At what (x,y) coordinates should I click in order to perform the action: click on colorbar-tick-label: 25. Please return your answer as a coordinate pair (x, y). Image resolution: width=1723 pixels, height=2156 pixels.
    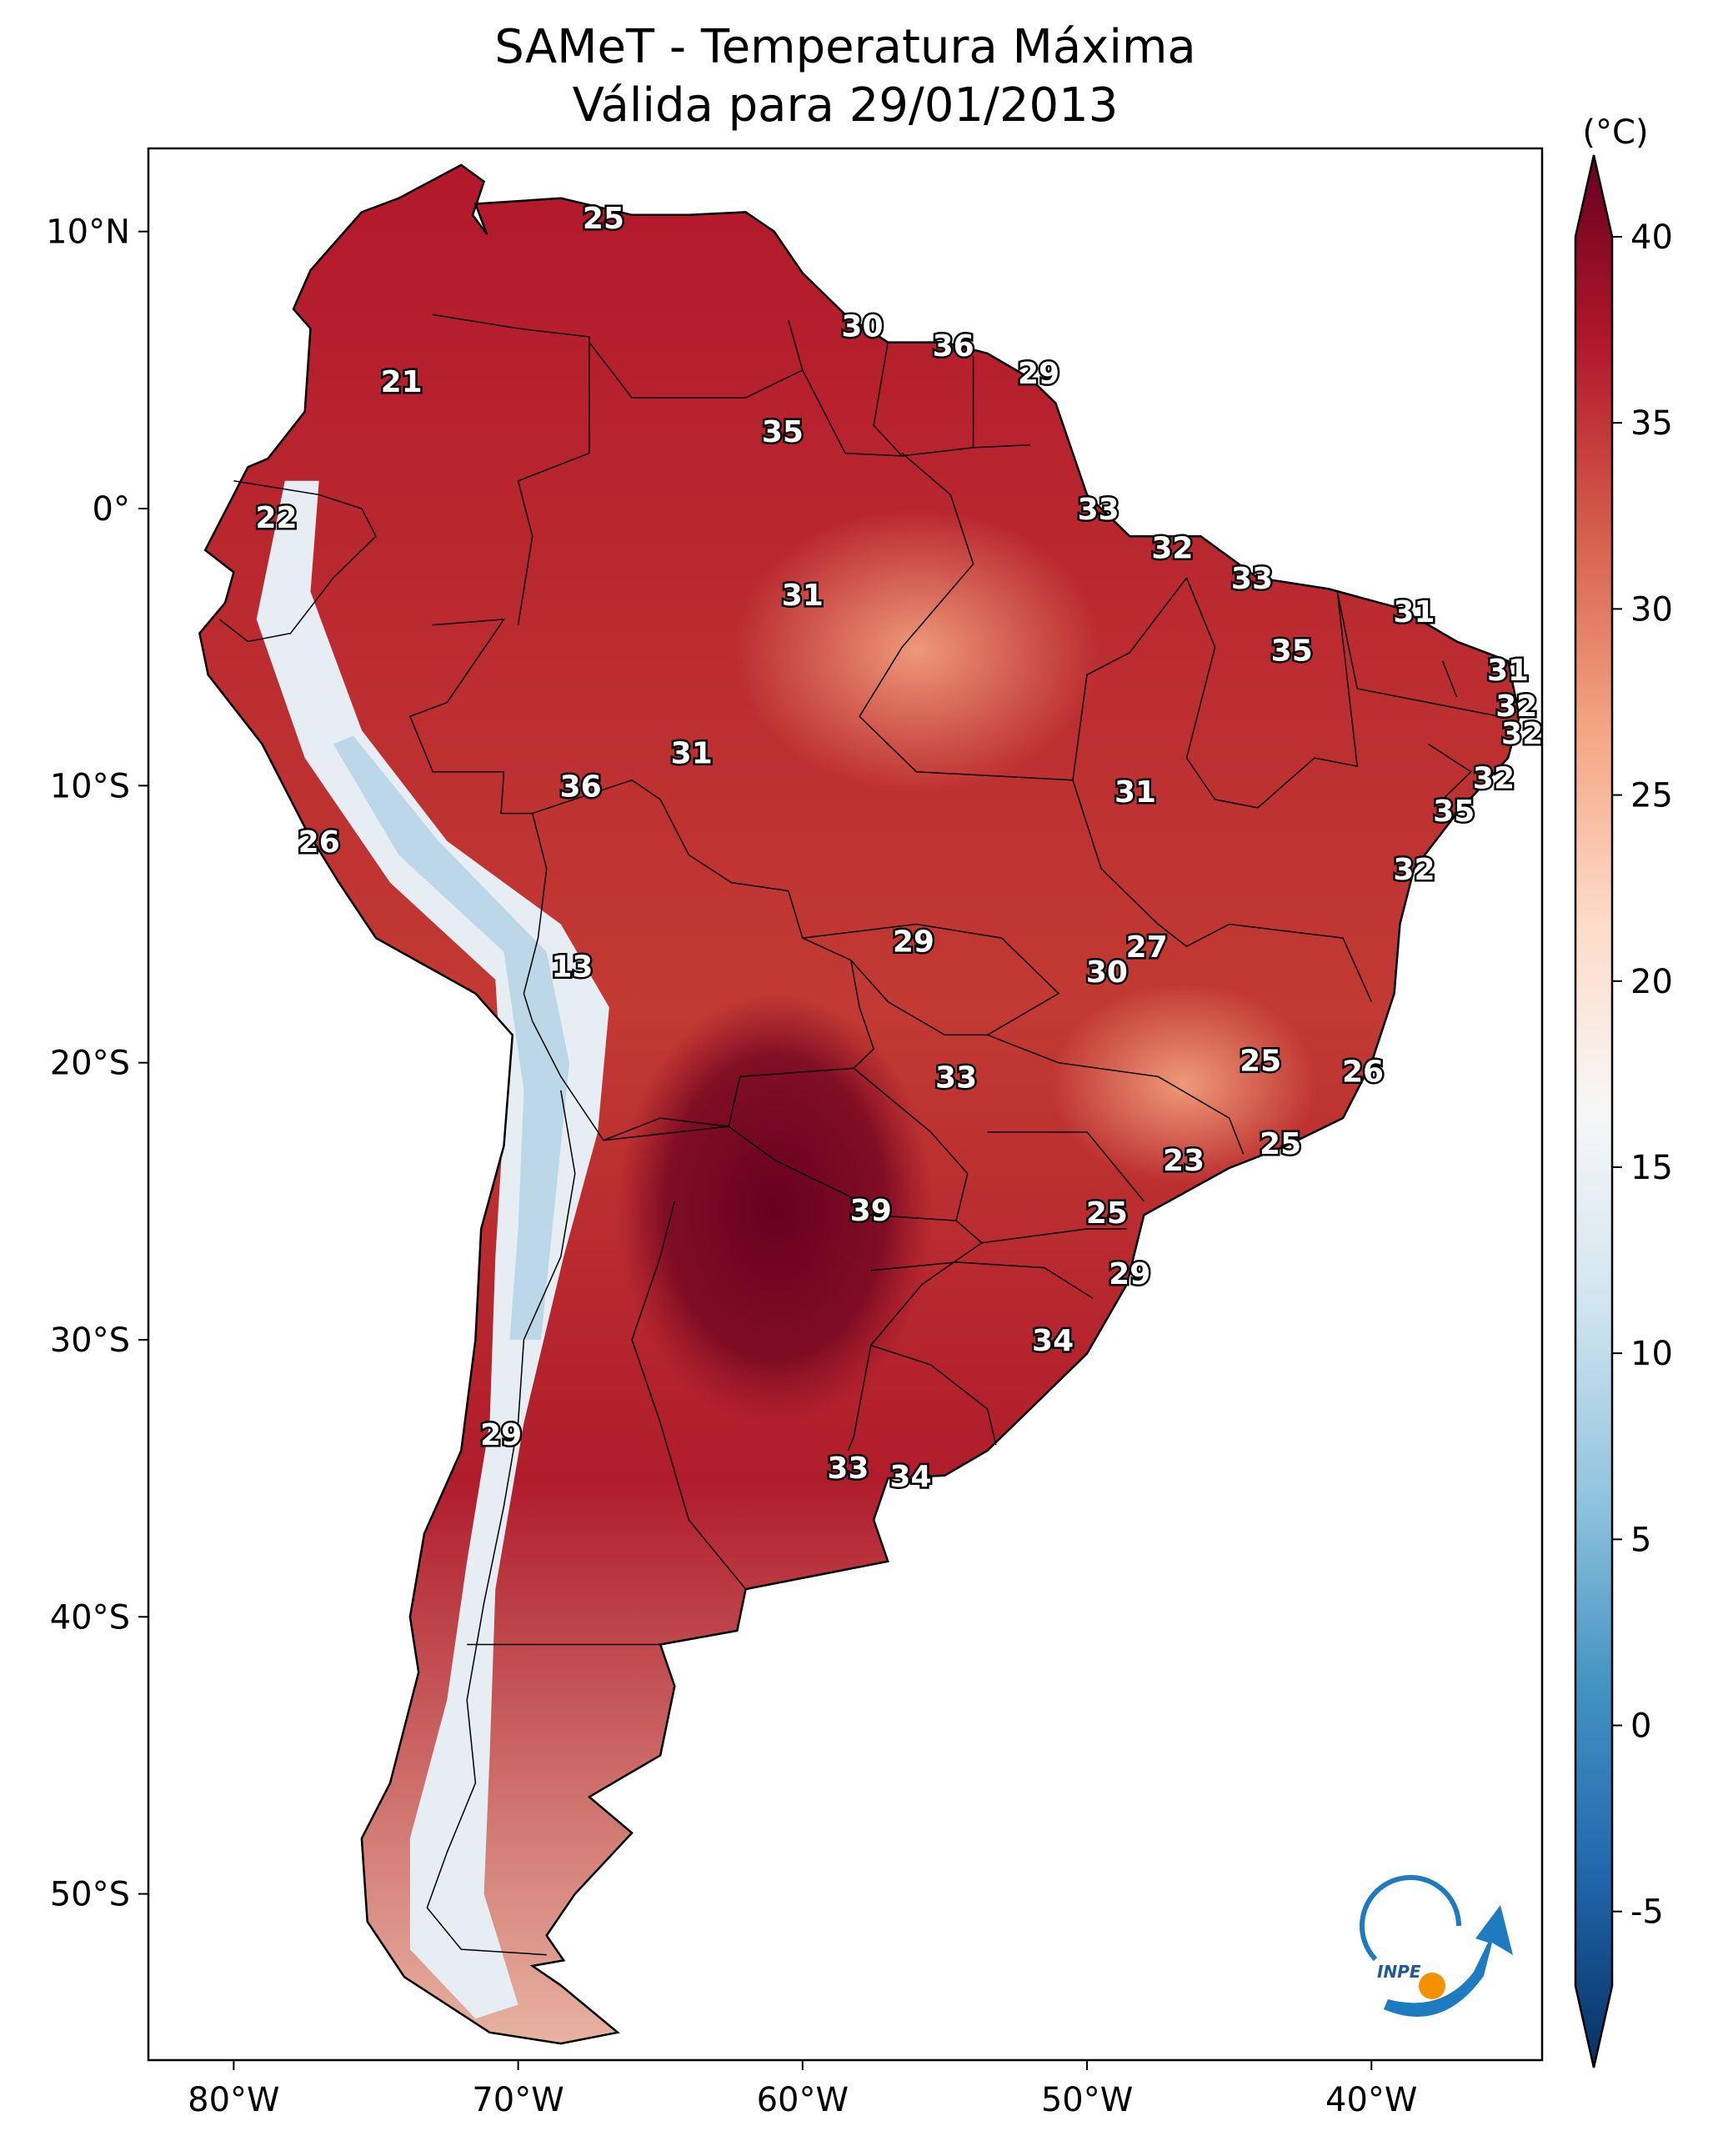
    Looking at the image, I should click on (1651, 796).